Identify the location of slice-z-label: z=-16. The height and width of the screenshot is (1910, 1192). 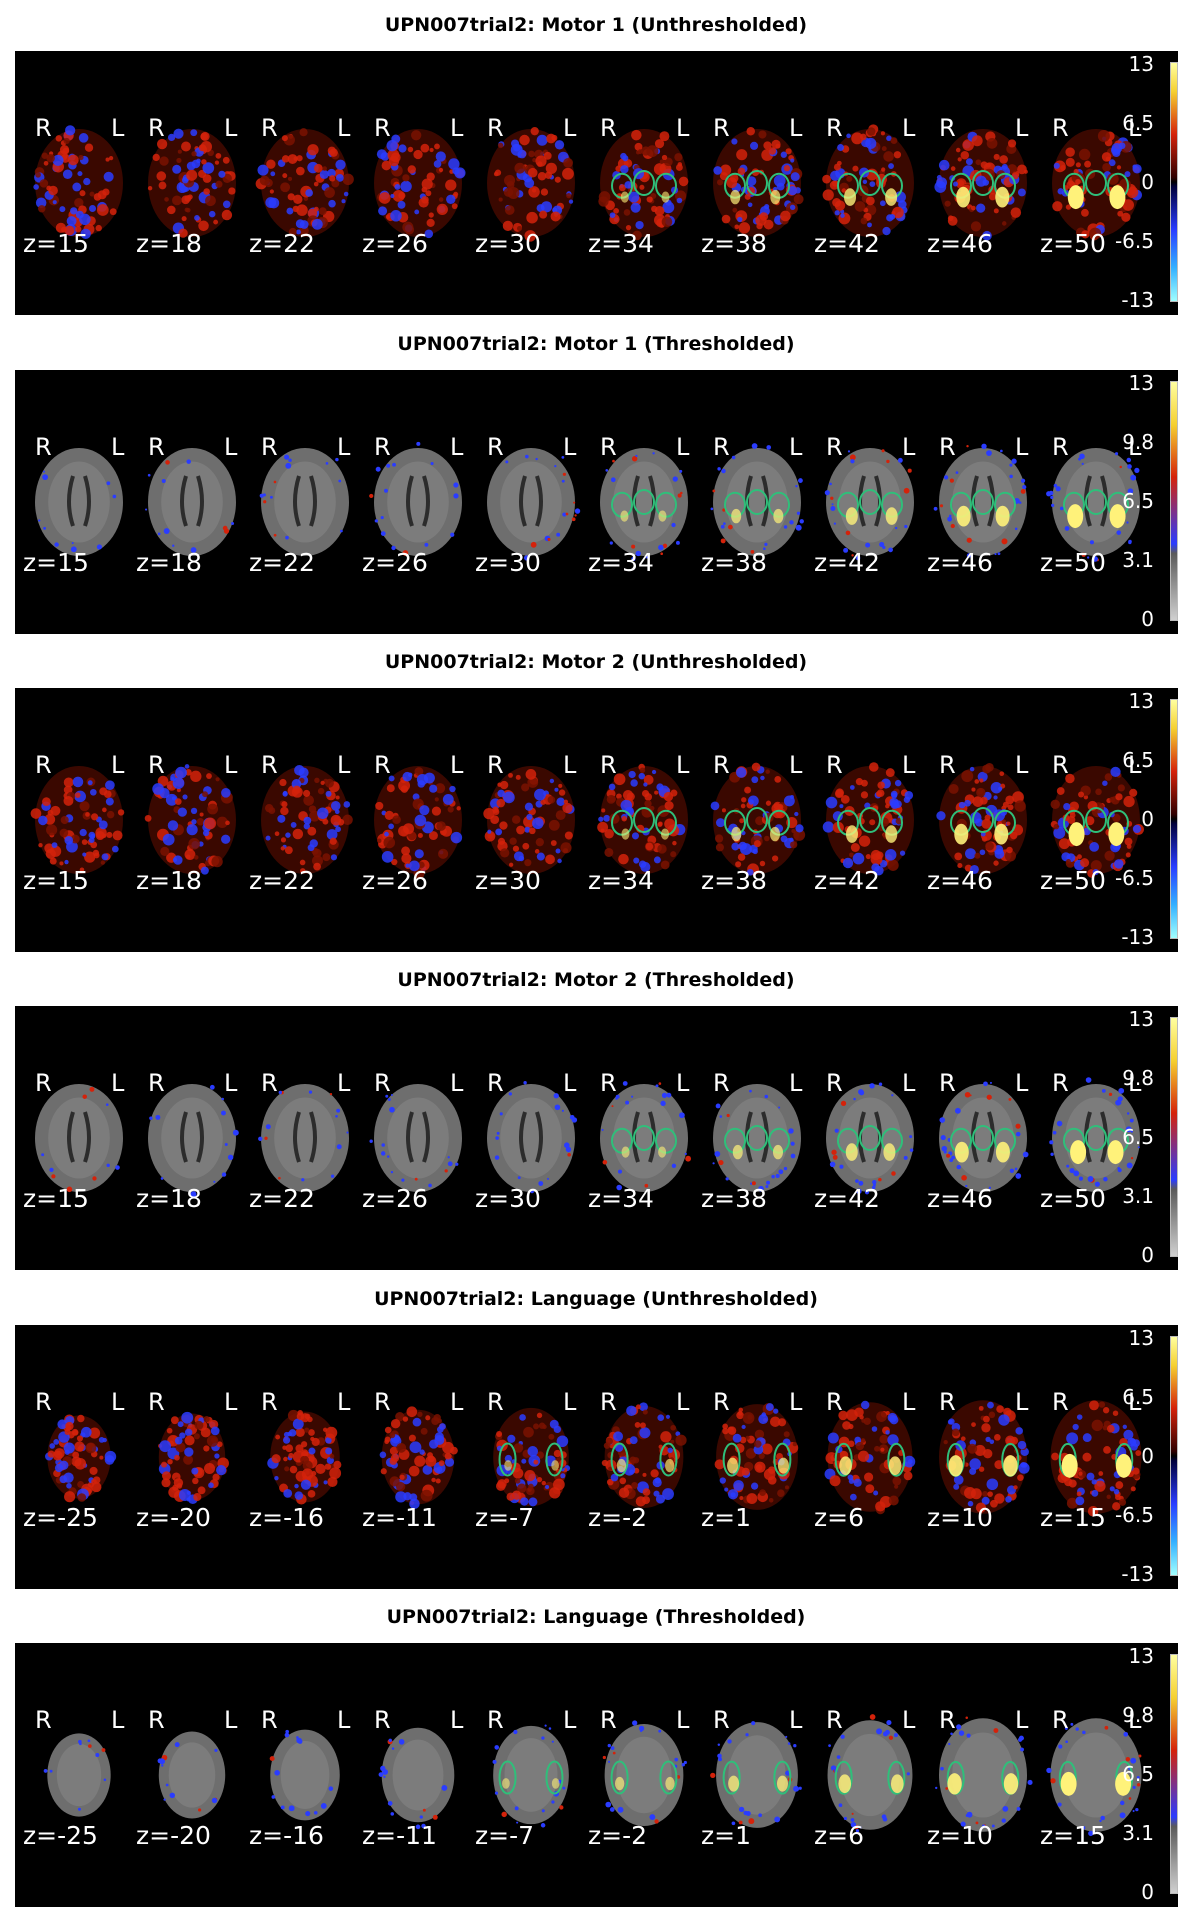
(286, 1517).